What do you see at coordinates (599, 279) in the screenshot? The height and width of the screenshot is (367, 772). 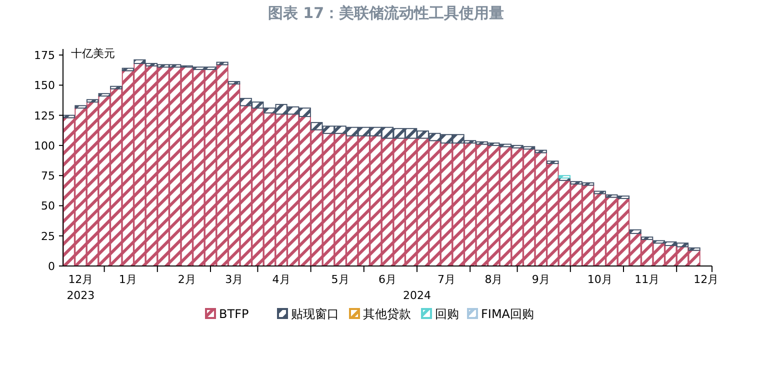 I see `x-tick-label: 10月` at bounding box center [599, 279].